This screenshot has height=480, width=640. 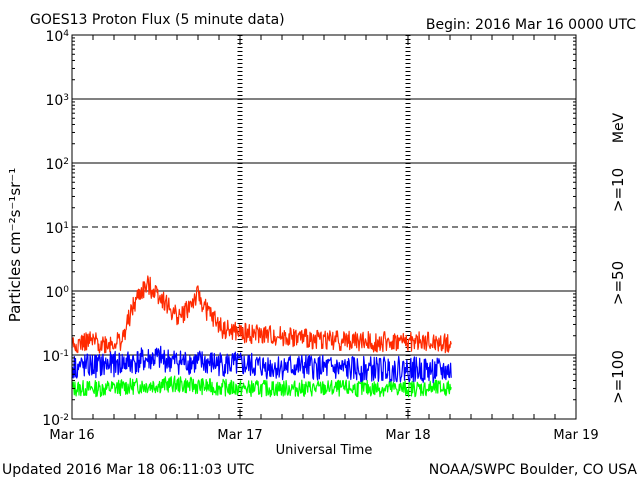 I want to click on credit-label: NOAA/SWPC Boulder, CO USA, so click(x=533, y=470).